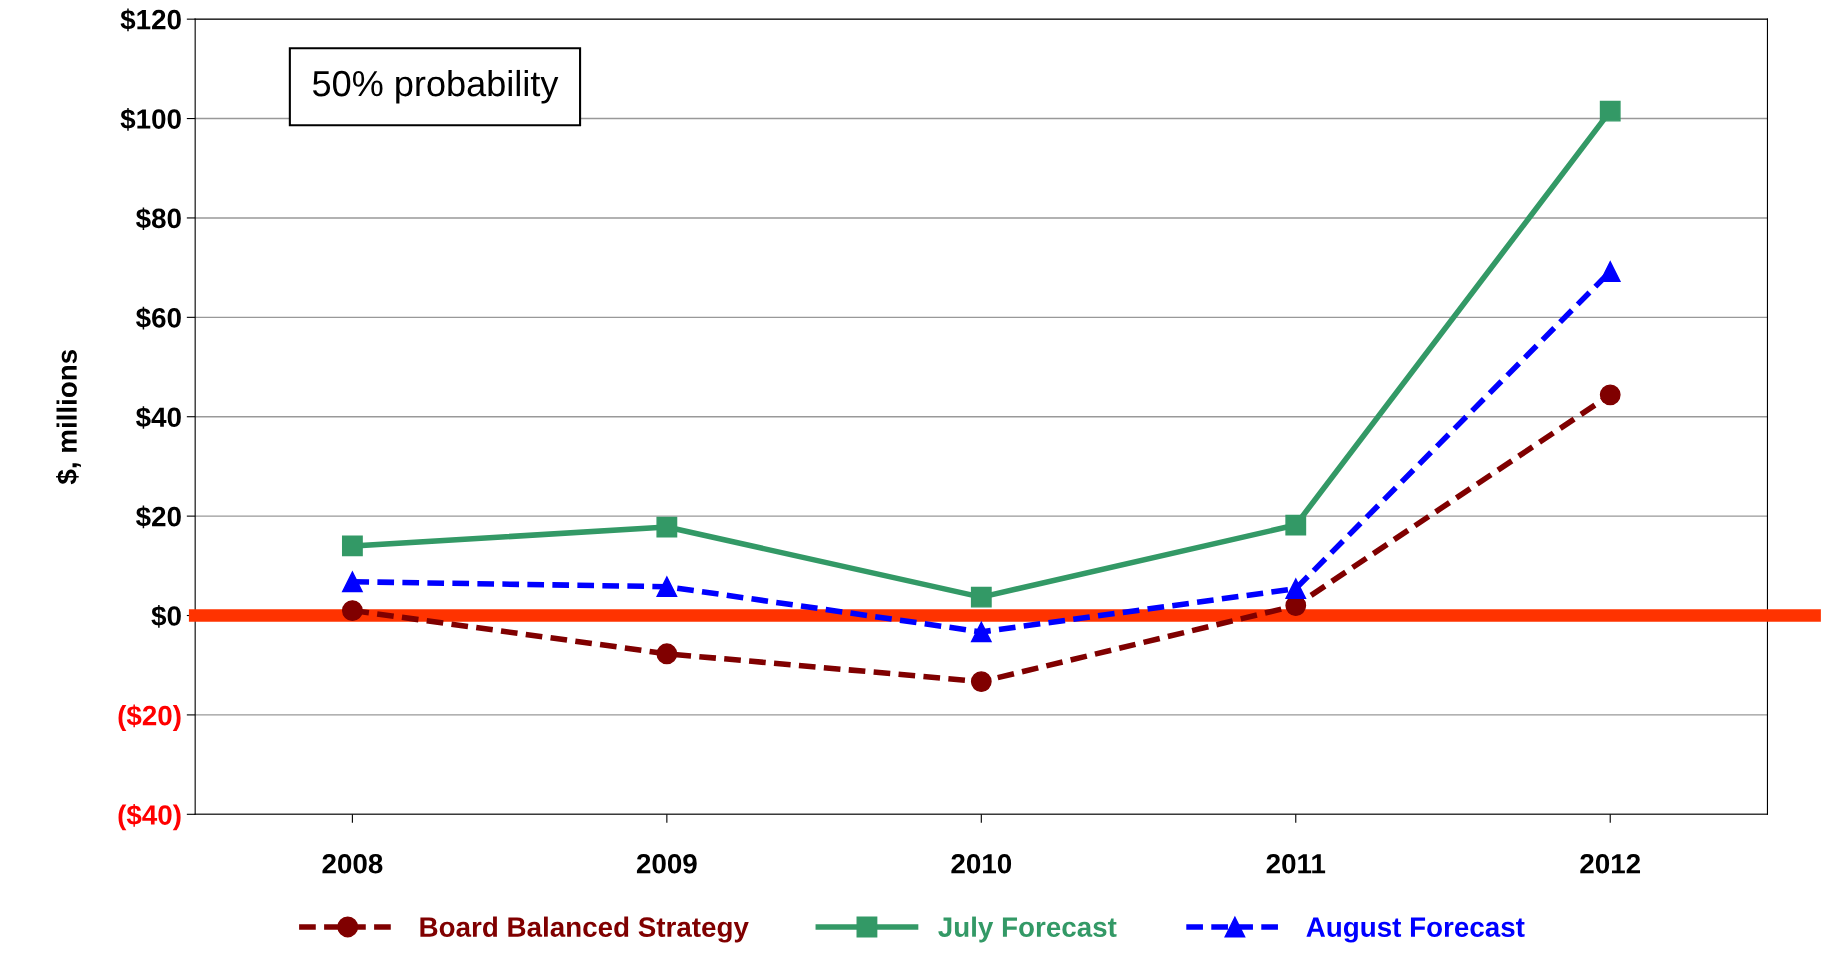 Image resolution: width=1824 pixels, height=958 pixels. What do you see at coordinates (68, 417) in the screenshot?
I see `y-axis-title: $, millions` at bounding box center [68, 417].